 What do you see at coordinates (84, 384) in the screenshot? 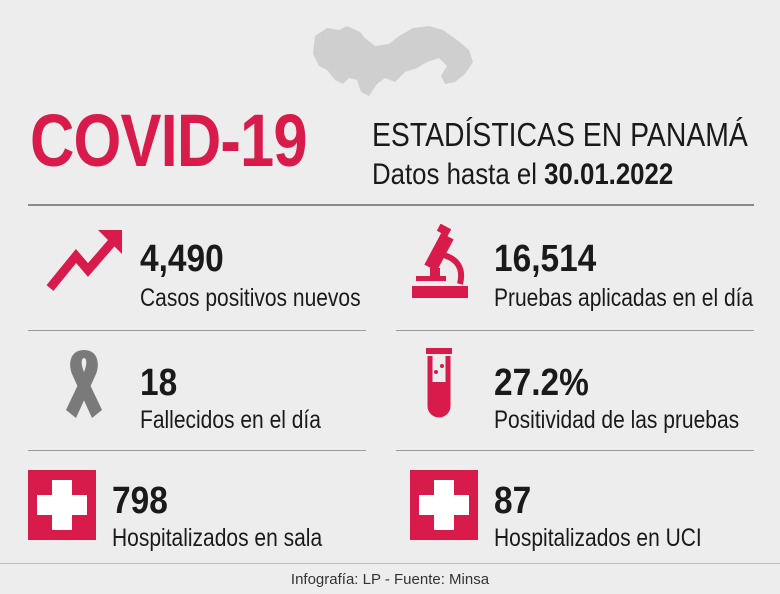
I see `ribbon-icon` at bounding box center [84, 384].